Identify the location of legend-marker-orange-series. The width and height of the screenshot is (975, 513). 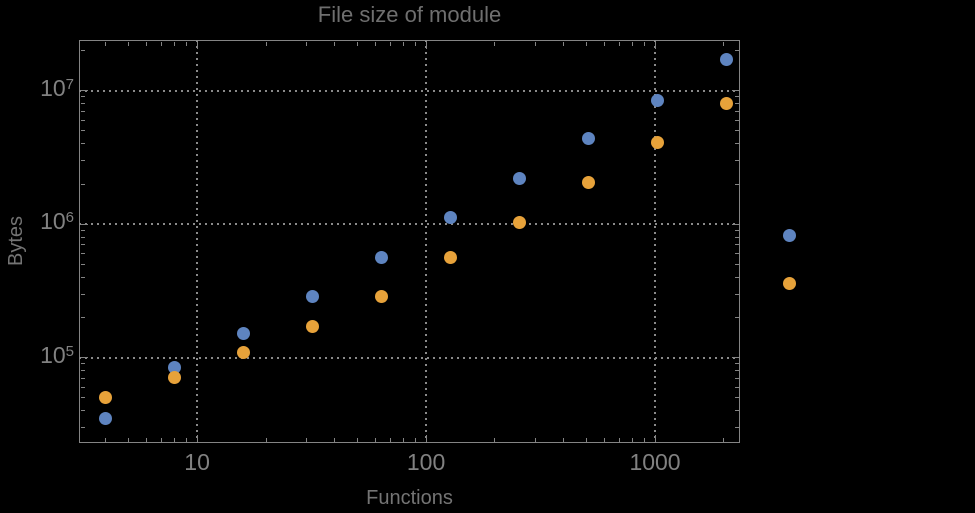
(789, 283).